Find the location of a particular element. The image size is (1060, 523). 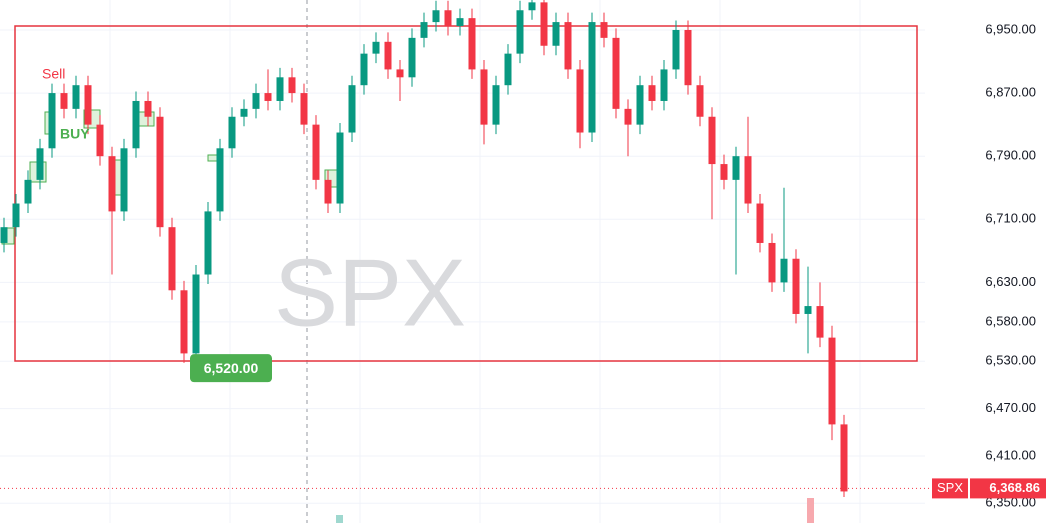

y-tick-label: 6,630.00 is located at coordinates (1010, 281).